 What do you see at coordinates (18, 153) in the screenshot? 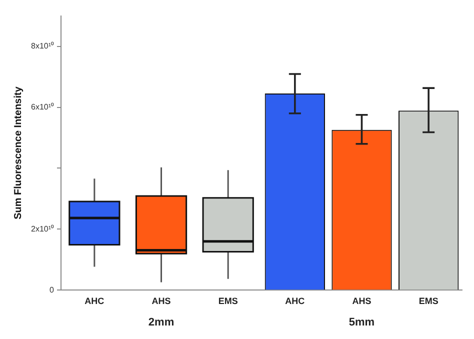
I see `y-axis-title: Sum Fluorescence Intensity` at bounding box center [18, 153].